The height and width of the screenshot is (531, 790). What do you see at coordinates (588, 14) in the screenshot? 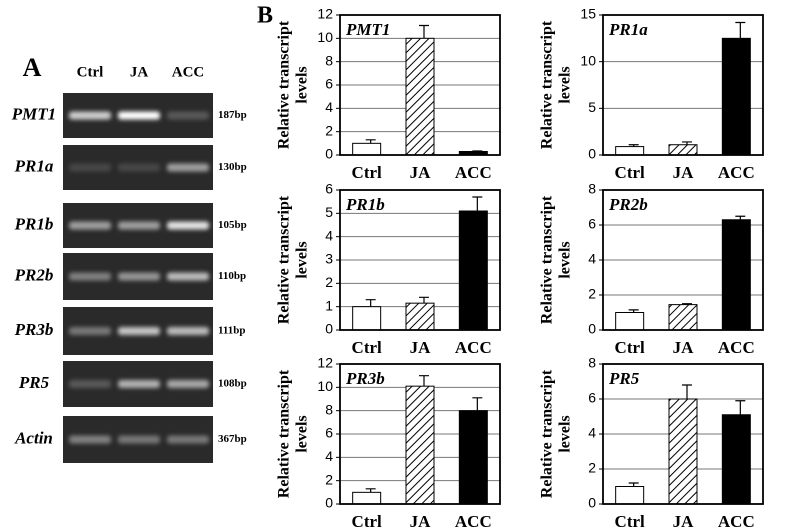
I see `y-tick-label: 15` at bounding box center [588, 14].